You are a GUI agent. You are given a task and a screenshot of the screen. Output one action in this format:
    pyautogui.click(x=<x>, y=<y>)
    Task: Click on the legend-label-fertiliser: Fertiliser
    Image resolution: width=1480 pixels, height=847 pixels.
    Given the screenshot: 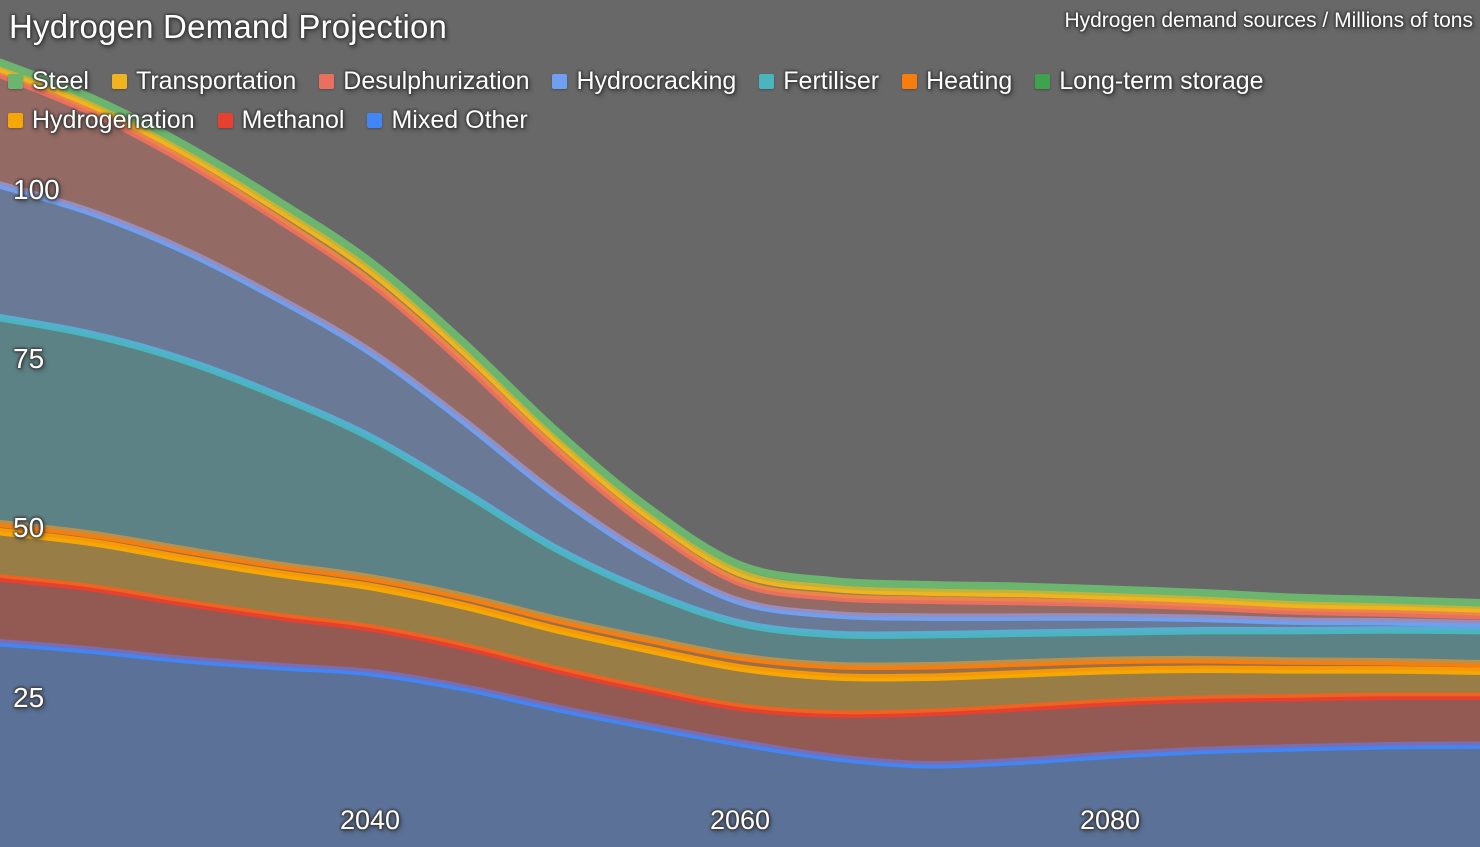 What is the action you would take?
    pyautogui.click(x=831, y=81)
    